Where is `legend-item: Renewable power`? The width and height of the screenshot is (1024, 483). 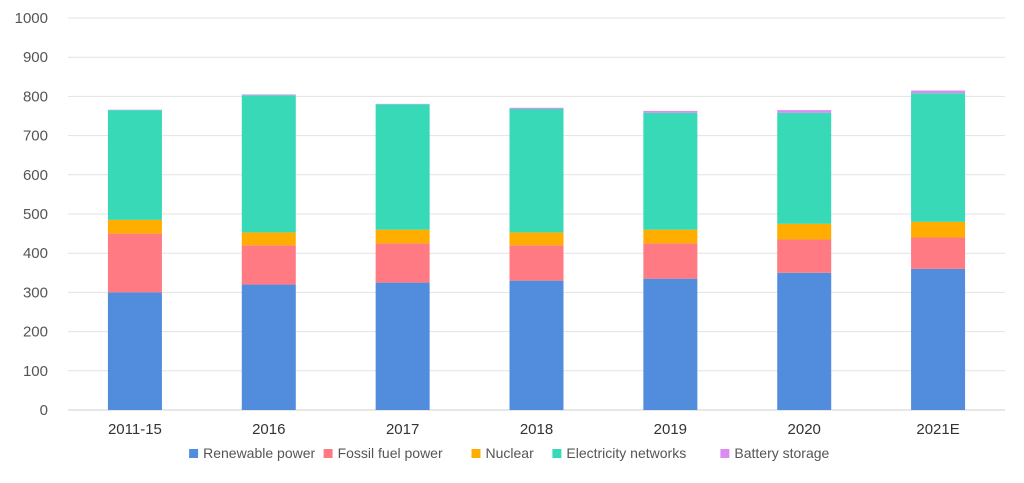 legend-item: Renewable power is located at coordinates (252, 453).